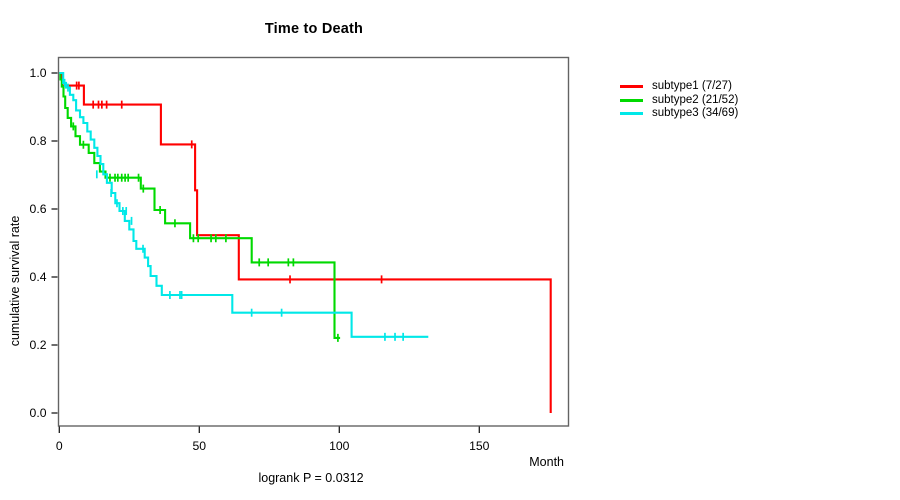 The height and width of the screenshot is (500, 900). What do you see at coordinates (38, 73) in the screenshot?
I see `y-tick-label: 1.0` at bounding box center [38, 73].